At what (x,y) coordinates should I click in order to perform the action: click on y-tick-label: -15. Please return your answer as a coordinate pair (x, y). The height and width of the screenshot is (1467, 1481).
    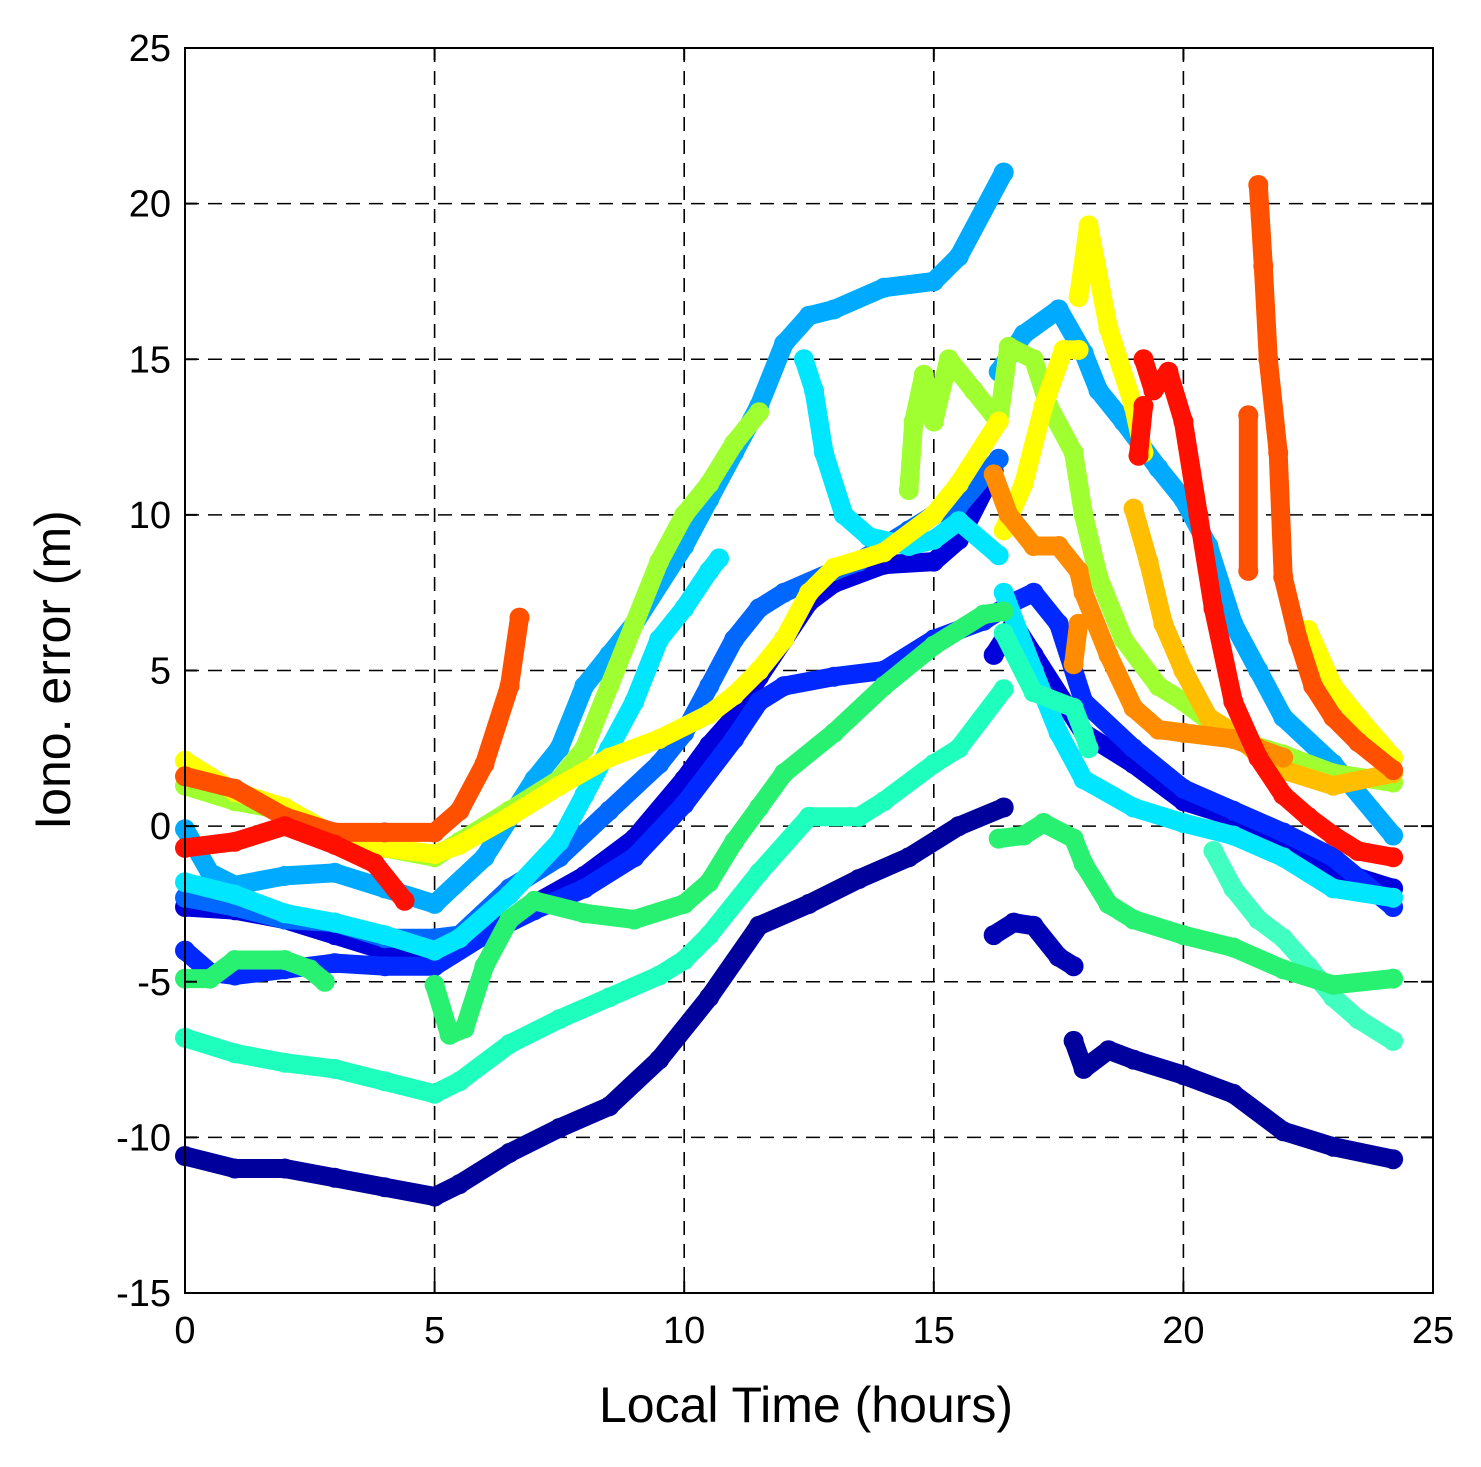
    Looking at the image, I should click on (143, 1294).